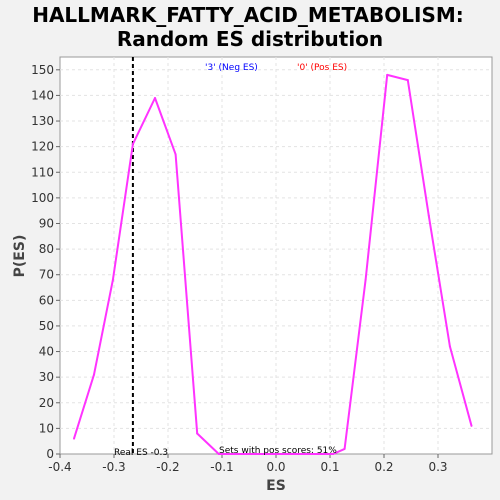 Image resolution: width=500 pixels, height=500 pixels. What do you see at coordinates (248, 464) in the screenshot?
I see `x-axis: -0.4 -0.3 -0.2 -0.1 0.0 0.1 0.2 0.3` at bounding box center [248, 464].